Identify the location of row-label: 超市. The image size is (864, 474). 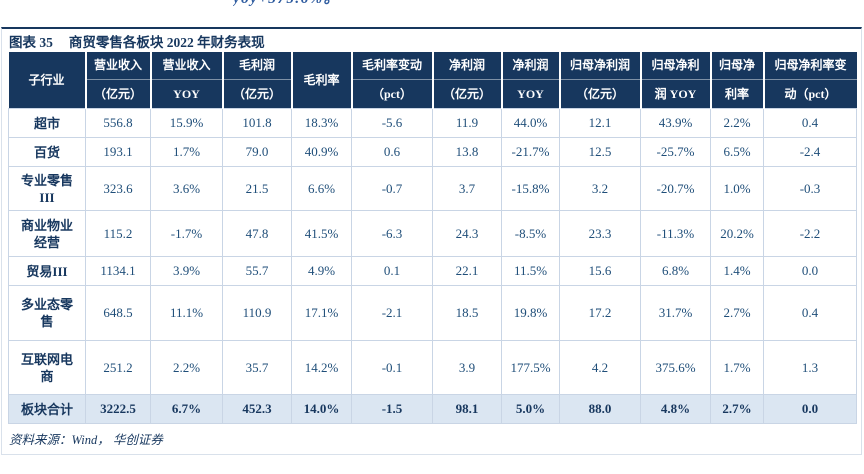
(47, 123).